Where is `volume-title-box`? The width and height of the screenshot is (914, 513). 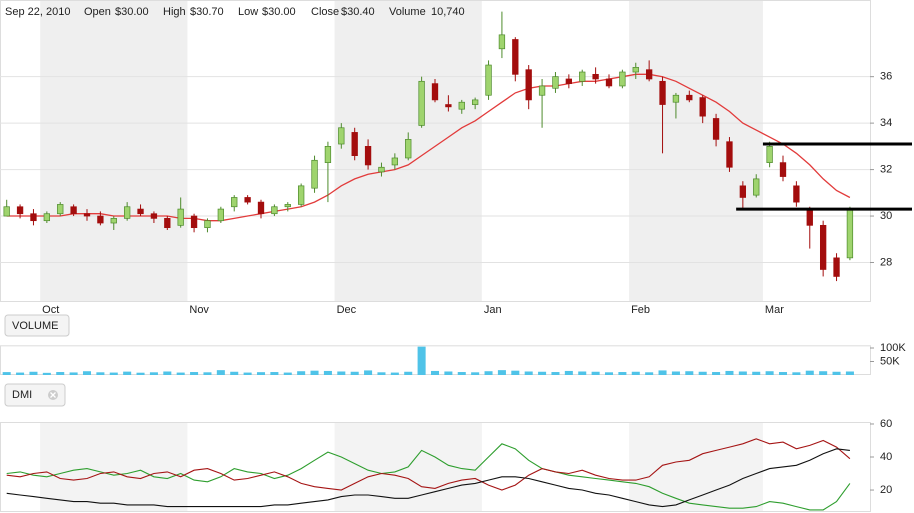 volume-title-box is located at coordinates (37, 325).